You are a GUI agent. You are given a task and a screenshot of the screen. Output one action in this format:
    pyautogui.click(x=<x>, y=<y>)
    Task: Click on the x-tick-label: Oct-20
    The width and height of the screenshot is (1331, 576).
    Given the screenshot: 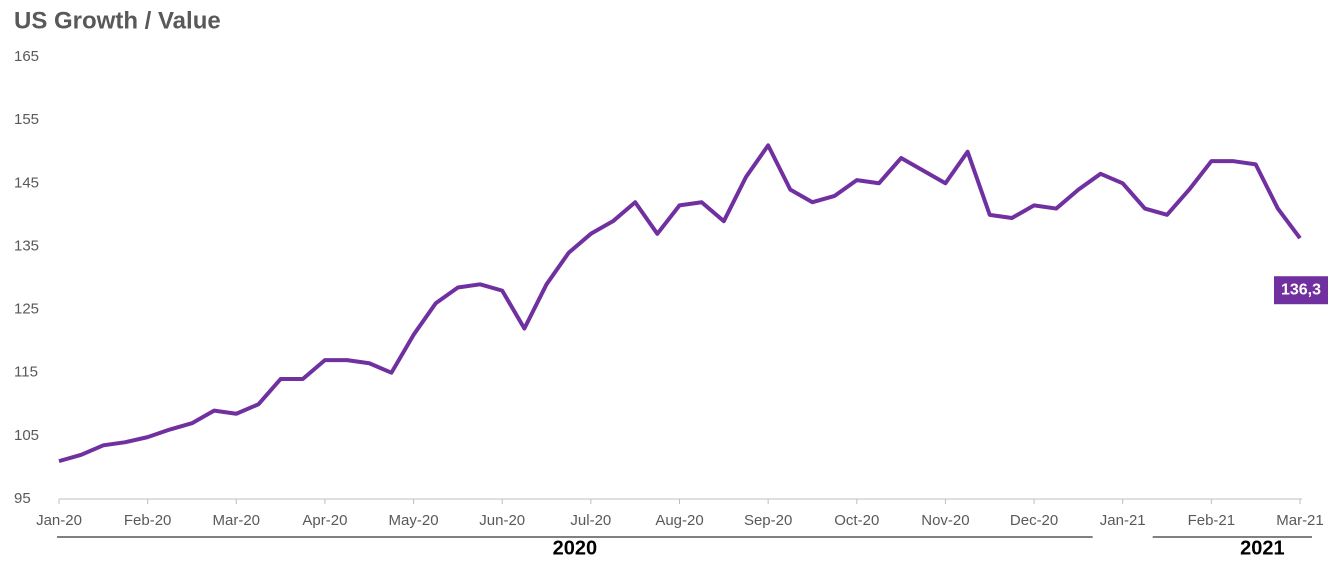 What is the action you would take?
    pyautogui.click(x=856, y=520)
    